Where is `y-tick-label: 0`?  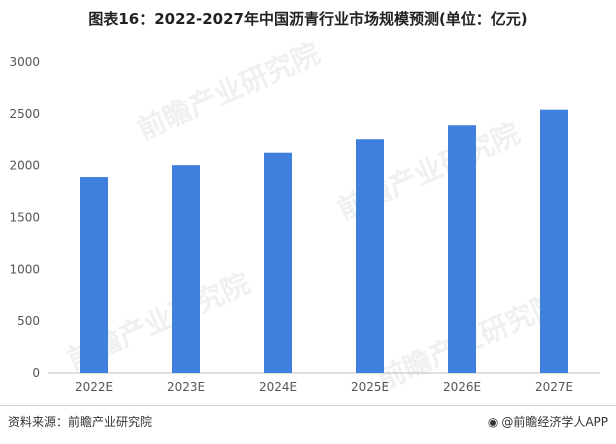
y-tick-label: 0 is located at coordinates (36, 373).